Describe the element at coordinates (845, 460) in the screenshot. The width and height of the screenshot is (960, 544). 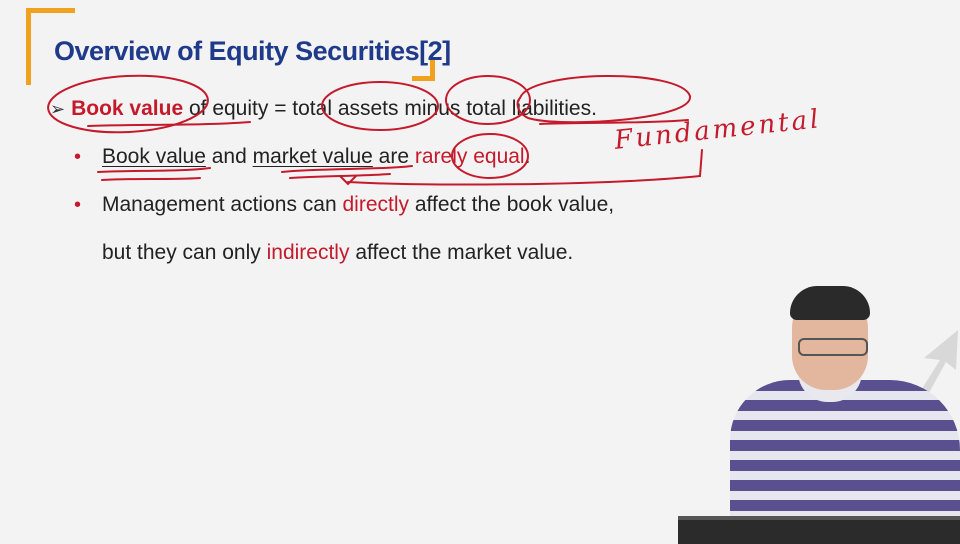
I see `presenter-sweater` at that location.